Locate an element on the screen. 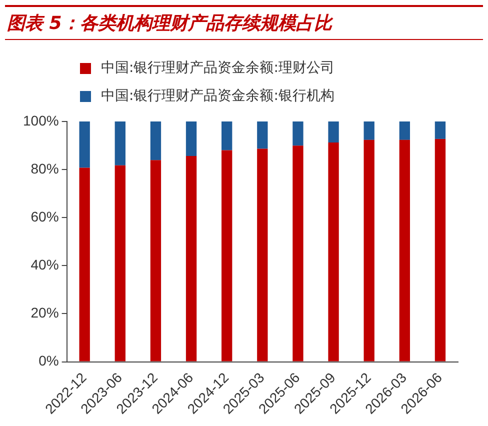 This screenshot has width=488, height=426. y-tick-label: 20% is located at coordinates (44, 312).